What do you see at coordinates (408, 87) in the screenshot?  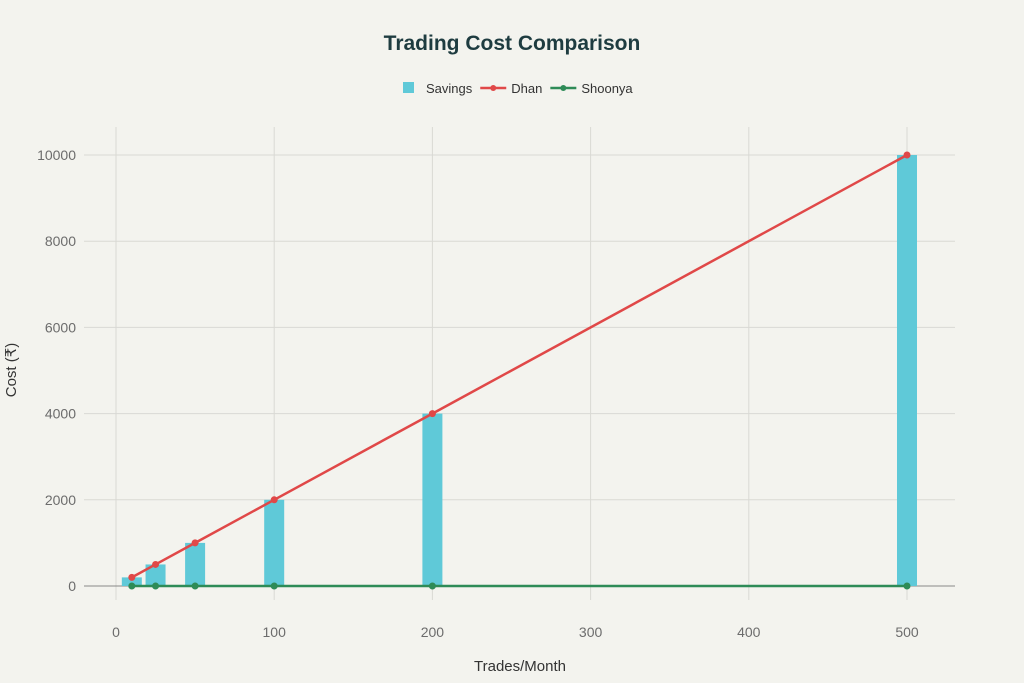 I see `legend-swatch-savings` at bounding box center [408, 87].